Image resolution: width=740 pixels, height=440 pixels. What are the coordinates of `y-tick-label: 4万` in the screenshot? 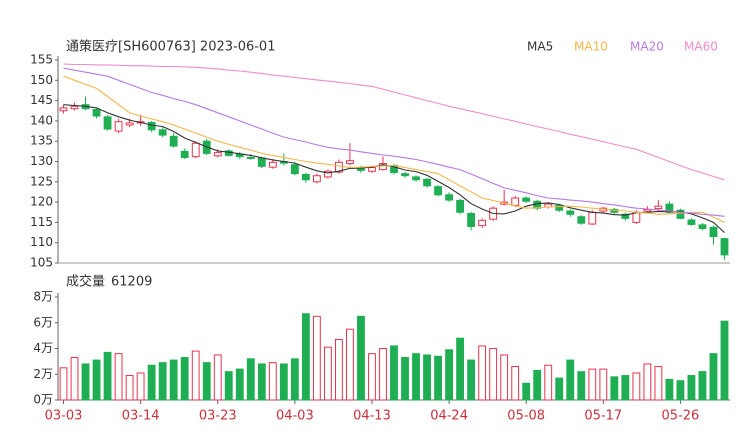 It's located at (43, 348).